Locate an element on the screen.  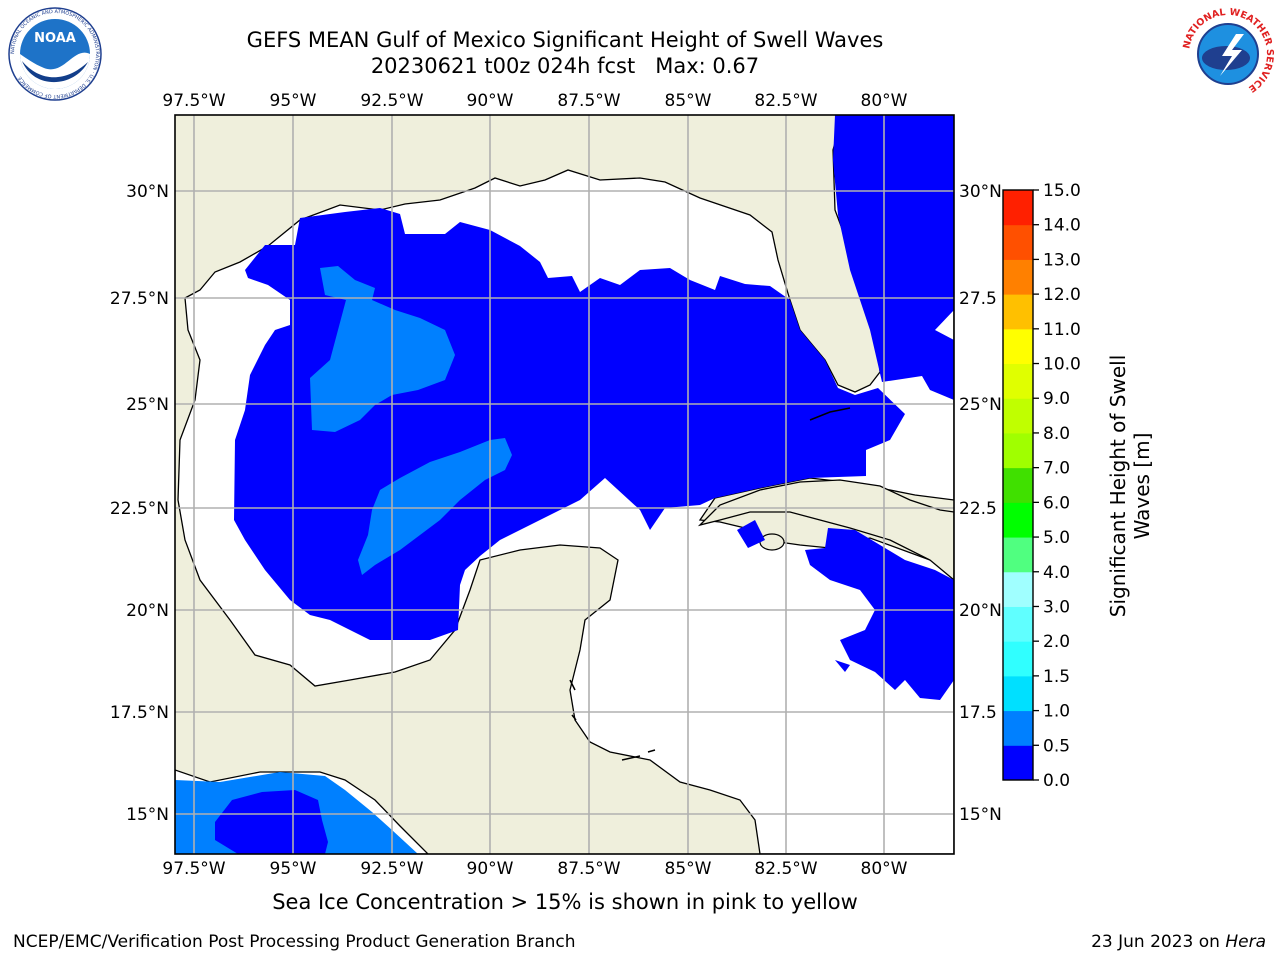
swell-contour-atlantic is located at coordinates (893, 257).